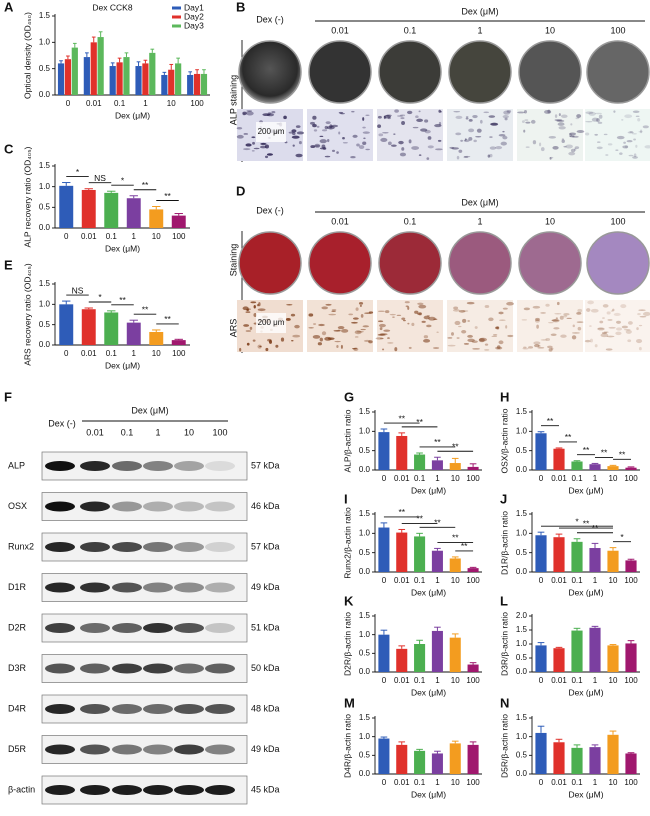 This screenshot has width=650, height=816. Describe the element at coordinates (17, 587) in the screenshot. I see `protein-label: D1R` at that location.